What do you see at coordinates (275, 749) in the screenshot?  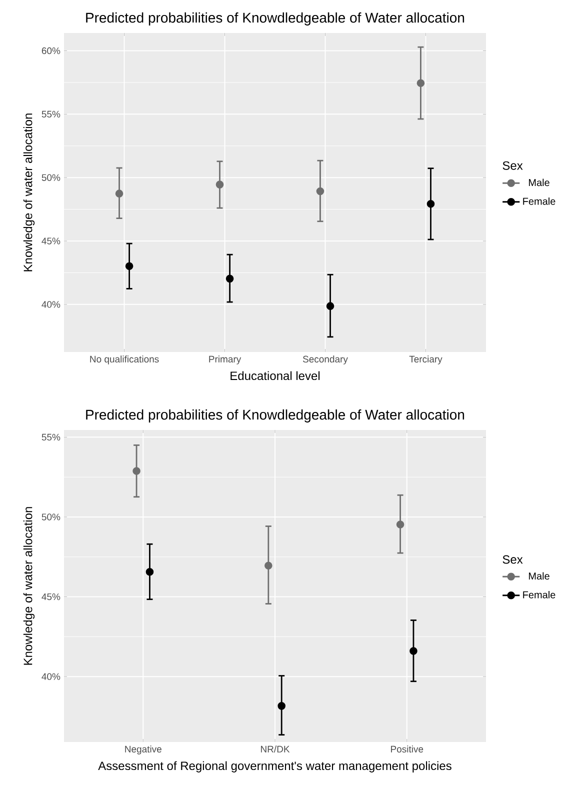 I see `x-tick-label: NR/DK` at bounding box center [275, 749].